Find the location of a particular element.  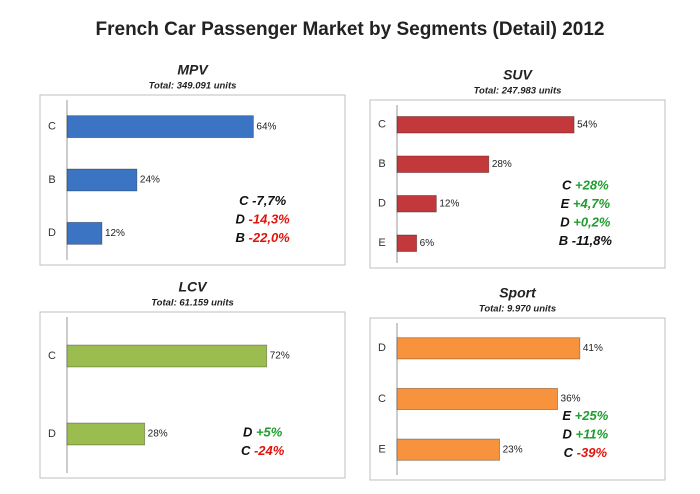

value-label: 41% is located at coordinates (593, 348).